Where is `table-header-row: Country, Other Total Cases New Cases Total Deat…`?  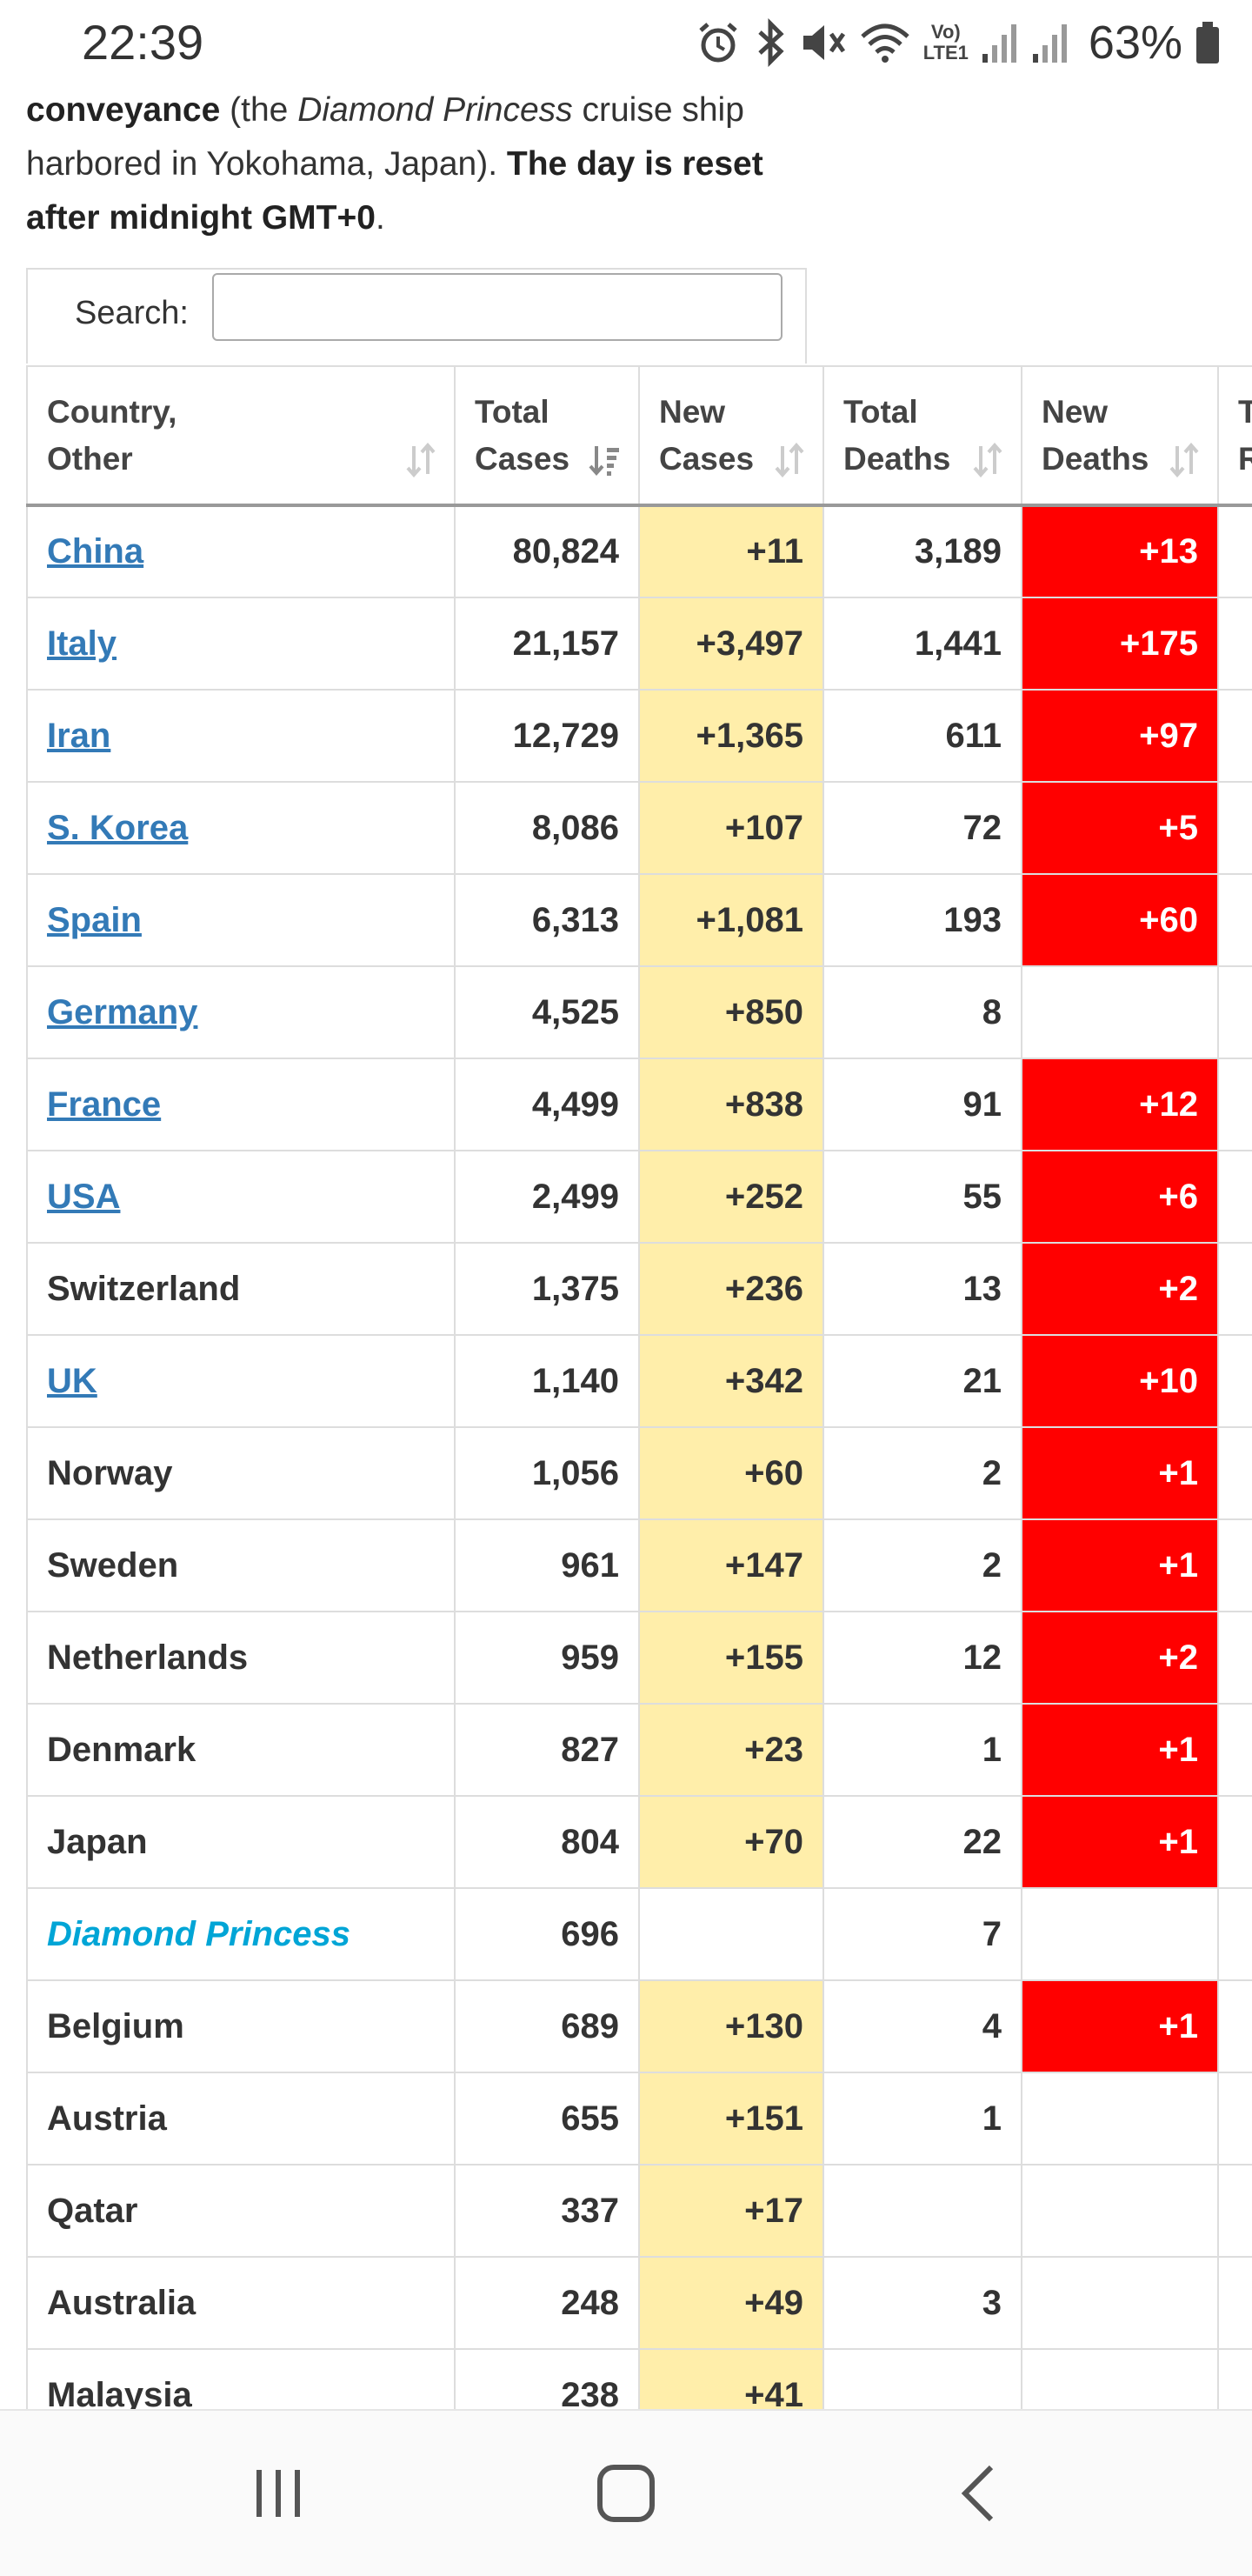 table-header-row: Country, Other Total Cases New Cases Total Deat… is located at coordinates (639, 436).